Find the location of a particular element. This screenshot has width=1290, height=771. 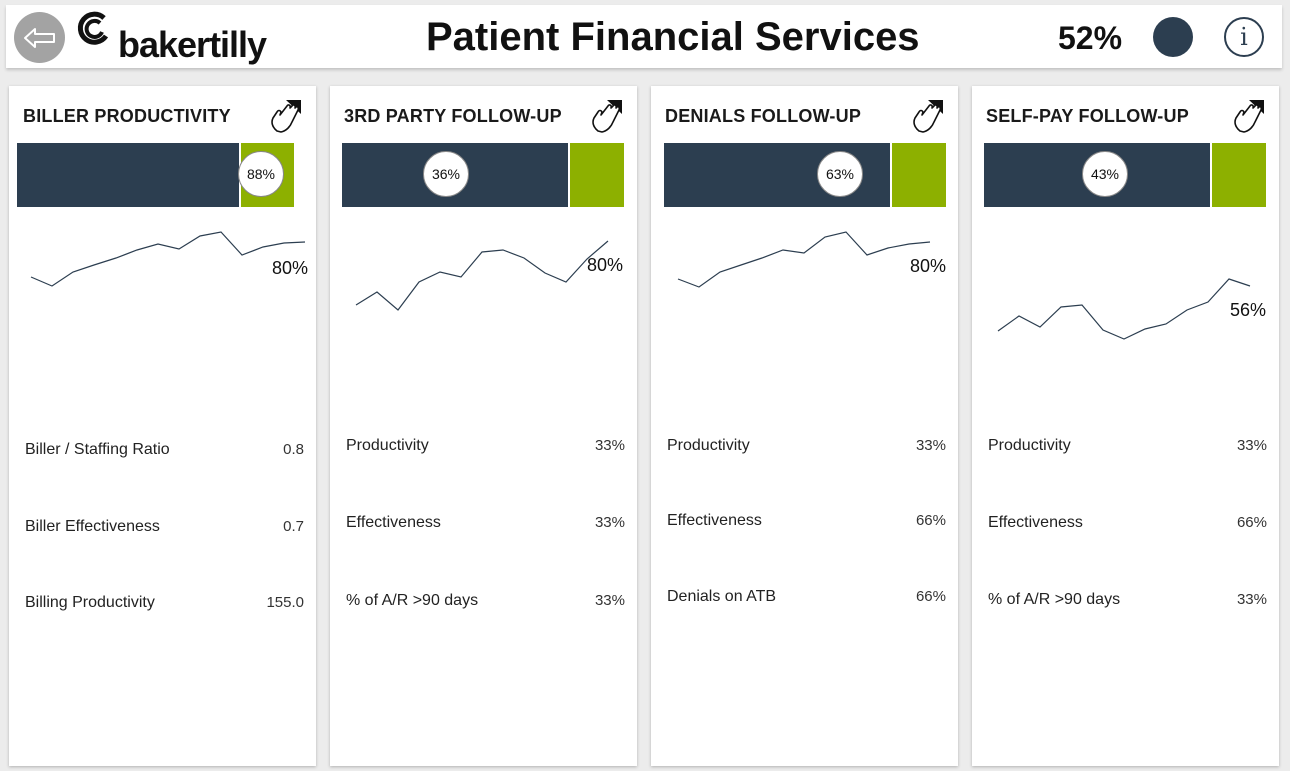

page-title: Patient Financial Services is located at coordinates (673, 37).